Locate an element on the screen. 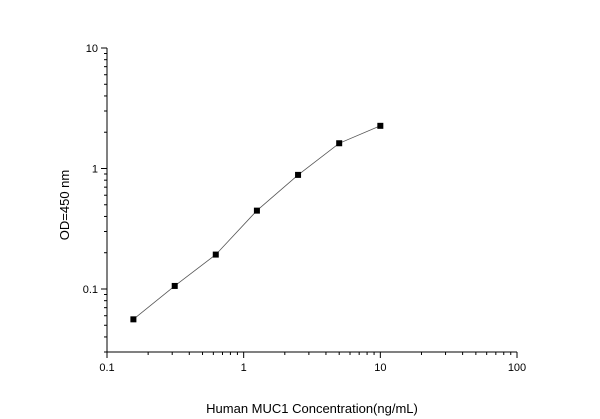 The image size is (600, 419). x-tick-label: 10 is located at coordinates (380, 368).